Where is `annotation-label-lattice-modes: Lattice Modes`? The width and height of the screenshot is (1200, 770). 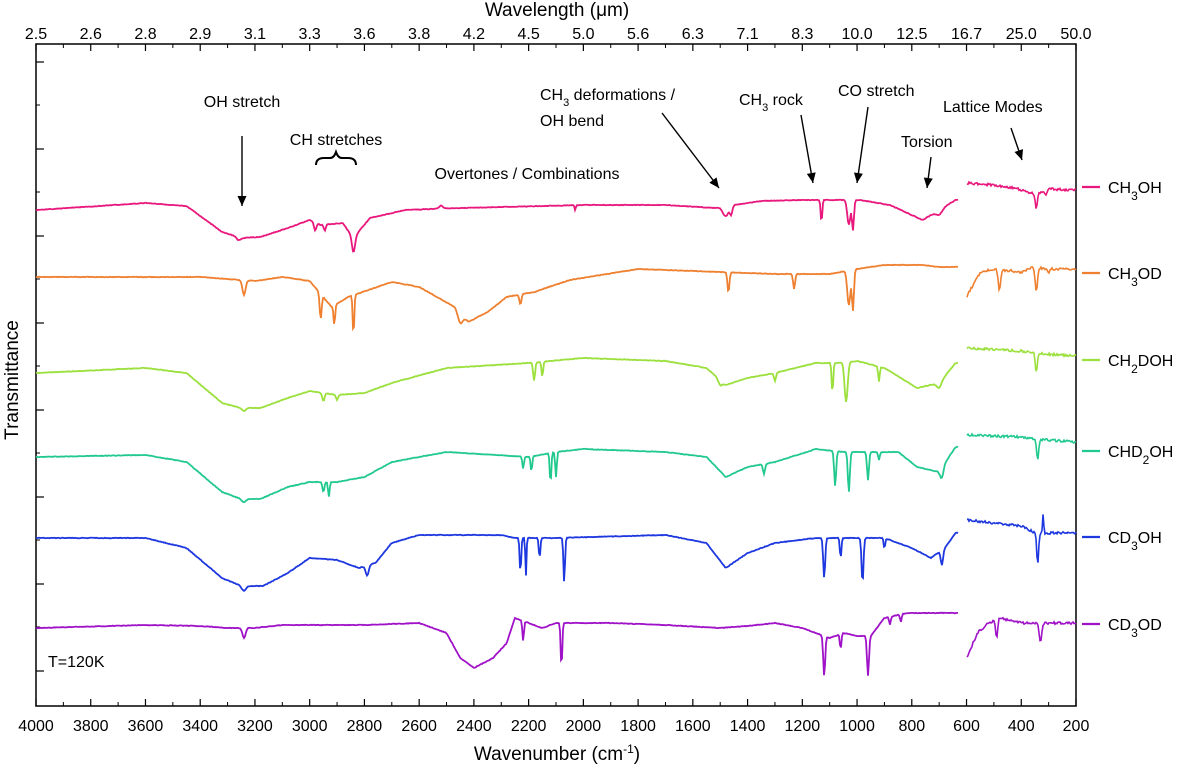
annotation-label-lattice-modes: Lattice Modes is located at coordinates (993, 107).